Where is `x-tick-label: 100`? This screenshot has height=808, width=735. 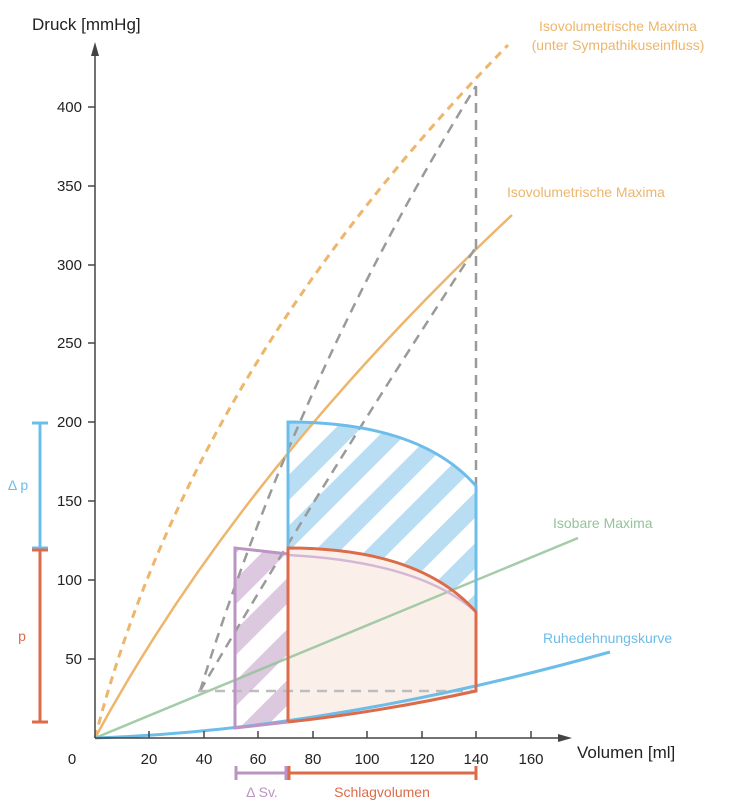 x-tick-label: 100 is located at coordinates (366, 759).